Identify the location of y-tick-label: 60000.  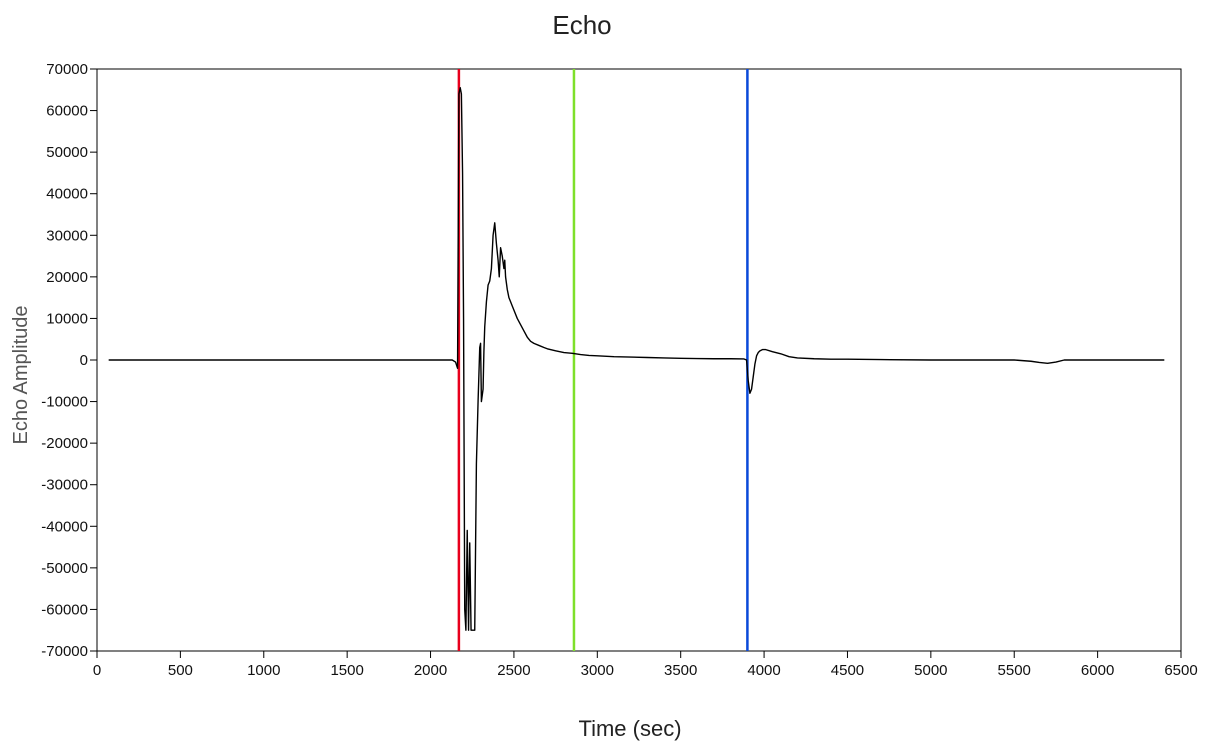
(67, 111).